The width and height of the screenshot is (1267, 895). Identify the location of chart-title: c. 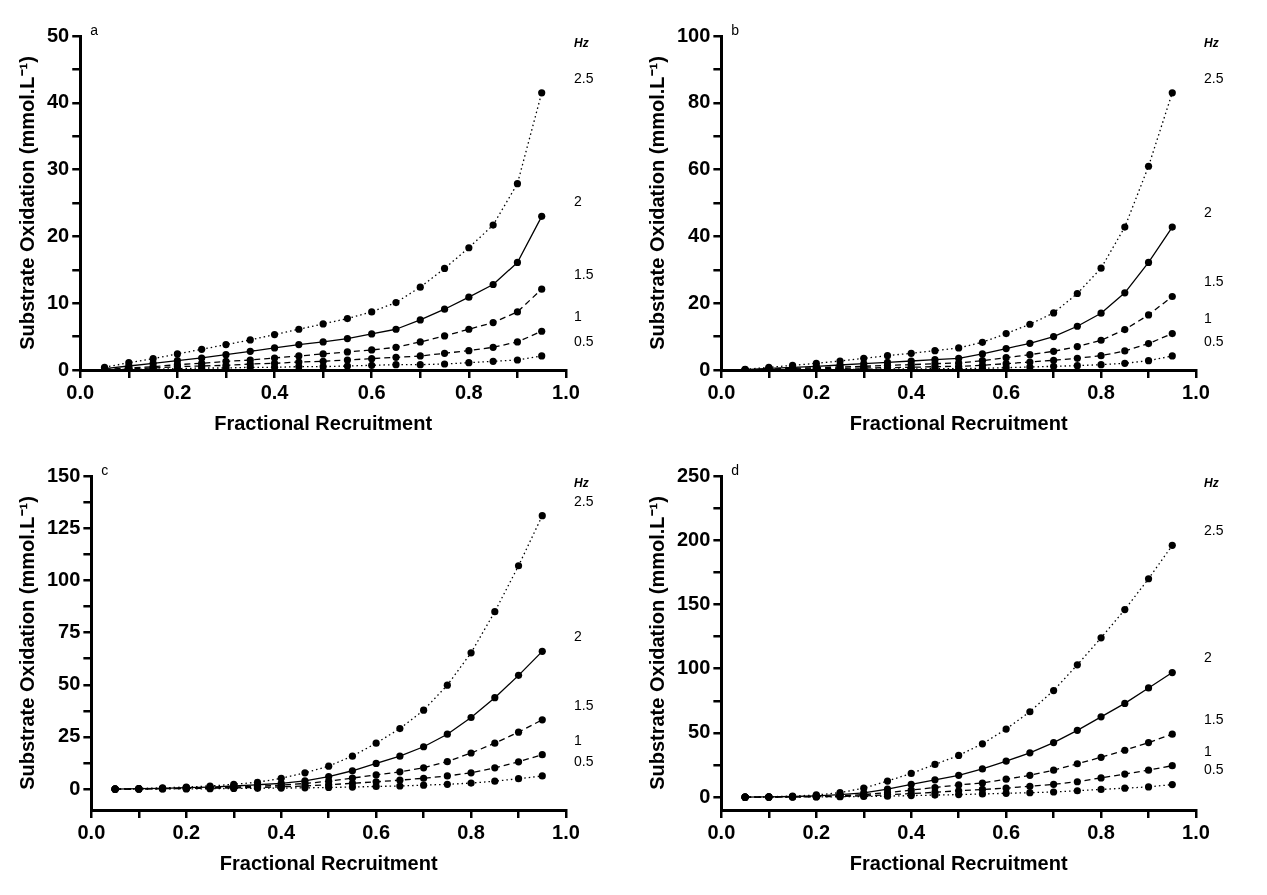
(105, 469).